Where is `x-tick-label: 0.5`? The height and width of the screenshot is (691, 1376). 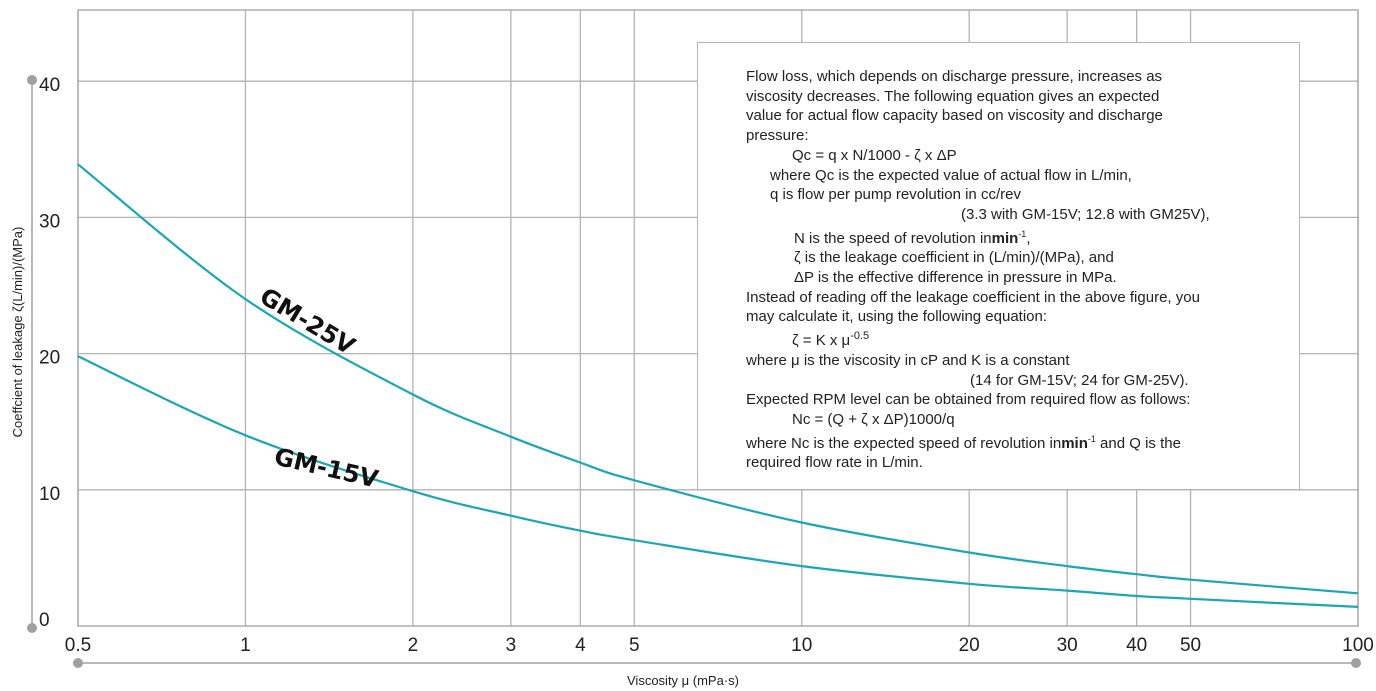
x-tick-label: 0.5 is located at coordinates (78, 645).